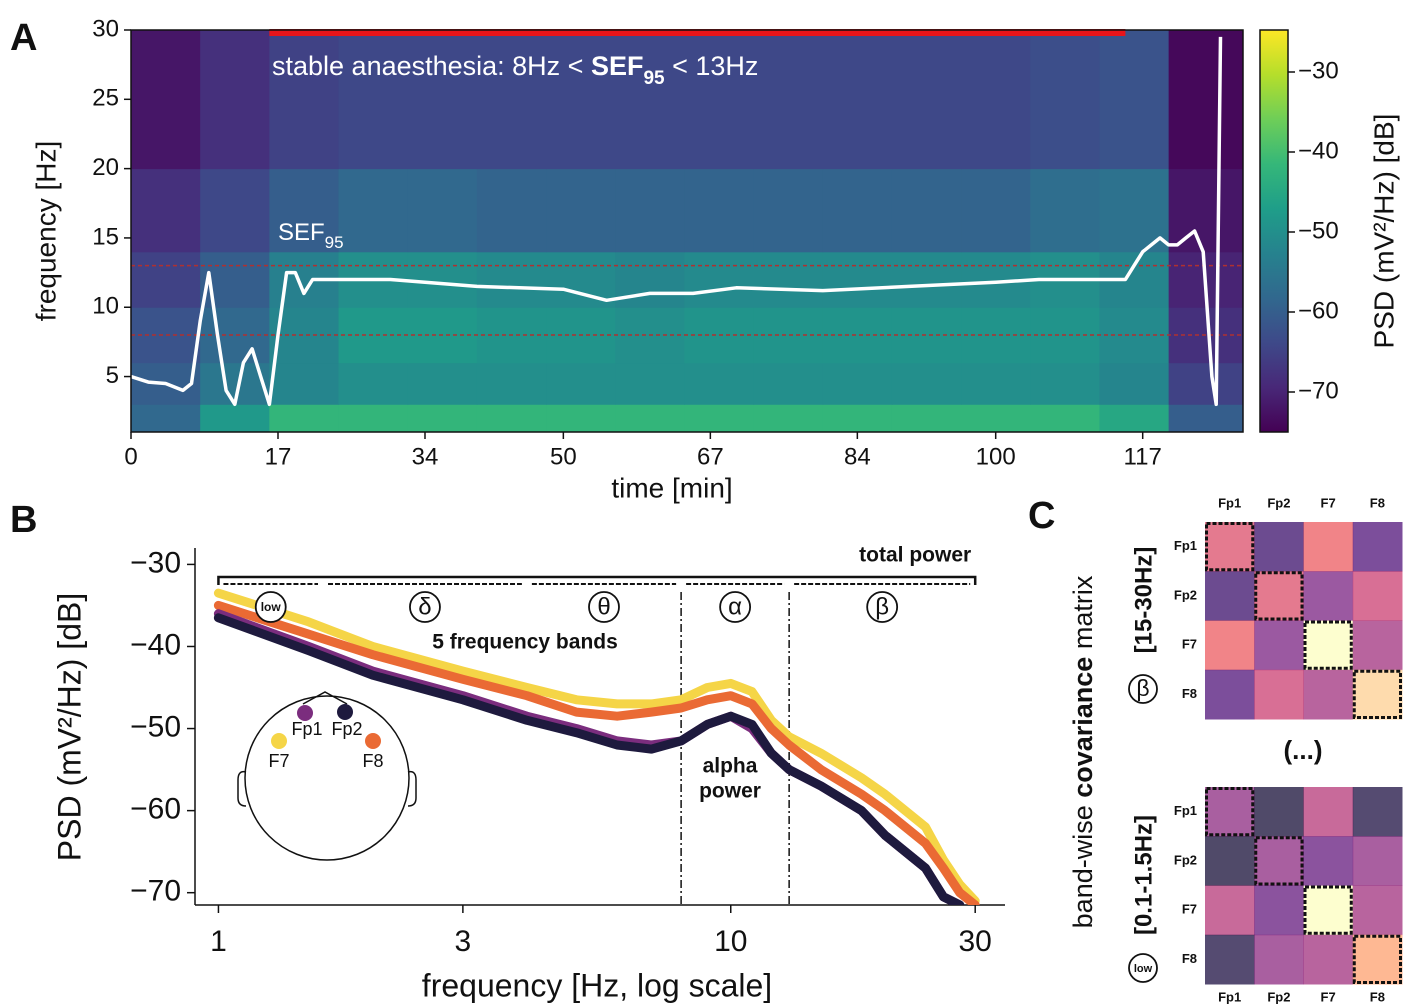 The image size is (1409, 1007). What do you see at coordinates (305, 713) in the screenshot?
I see `electrode` at bounding box center [305, 713].